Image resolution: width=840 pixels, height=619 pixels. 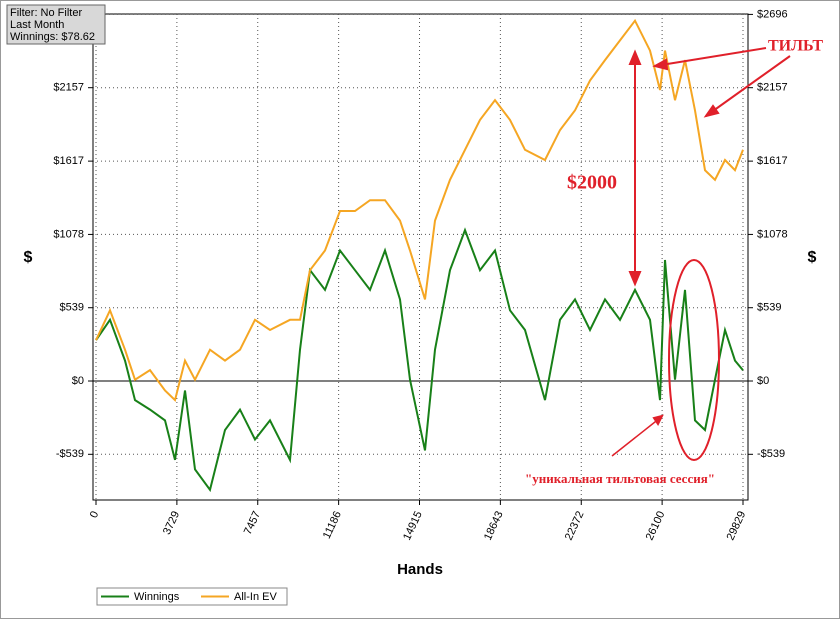 What do you see at coordinates (94, 514) in the screenshot?
I see `x-tick-label: 0` at bounding box center [94, 514].